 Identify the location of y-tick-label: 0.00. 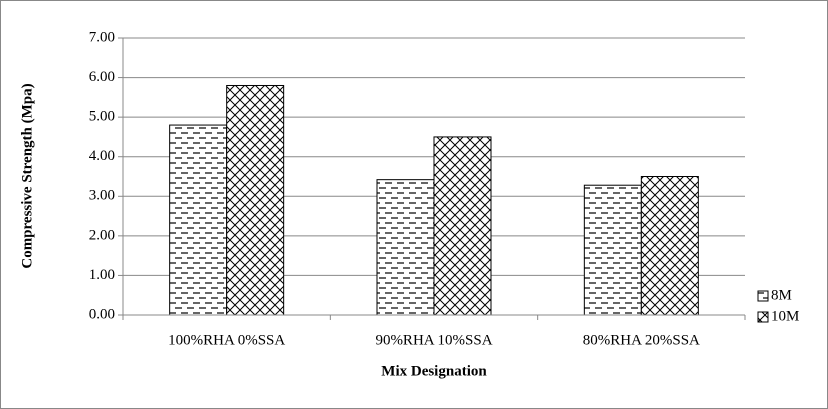
(102, 314).